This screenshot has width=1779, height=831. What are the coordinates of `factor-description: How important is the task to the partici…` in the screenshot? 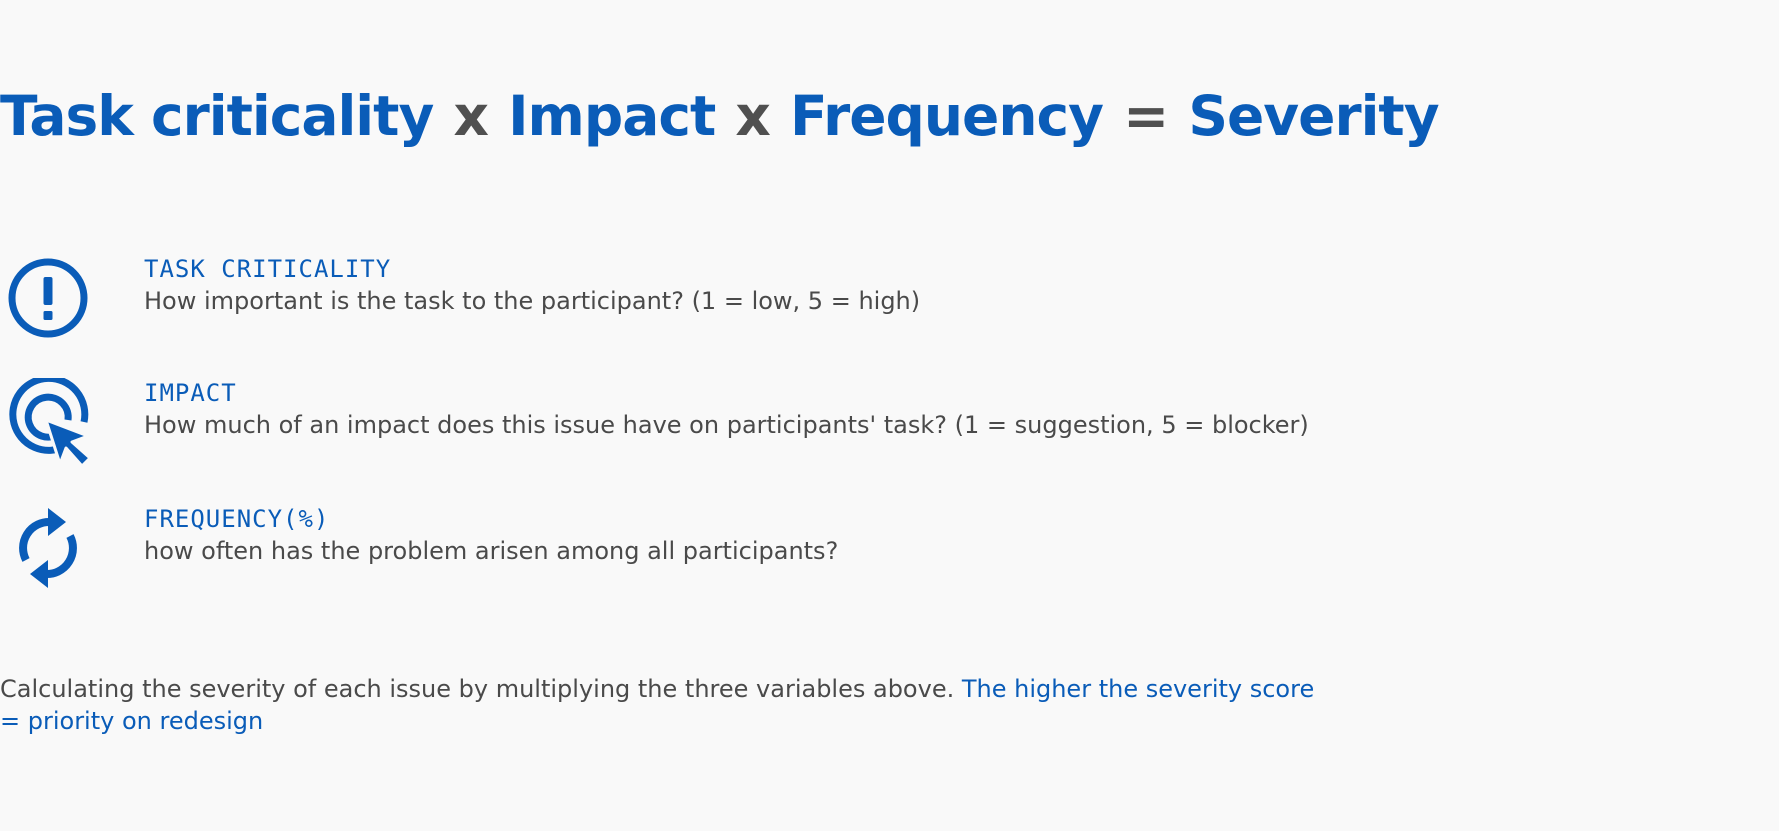 It's located at (532, 301).